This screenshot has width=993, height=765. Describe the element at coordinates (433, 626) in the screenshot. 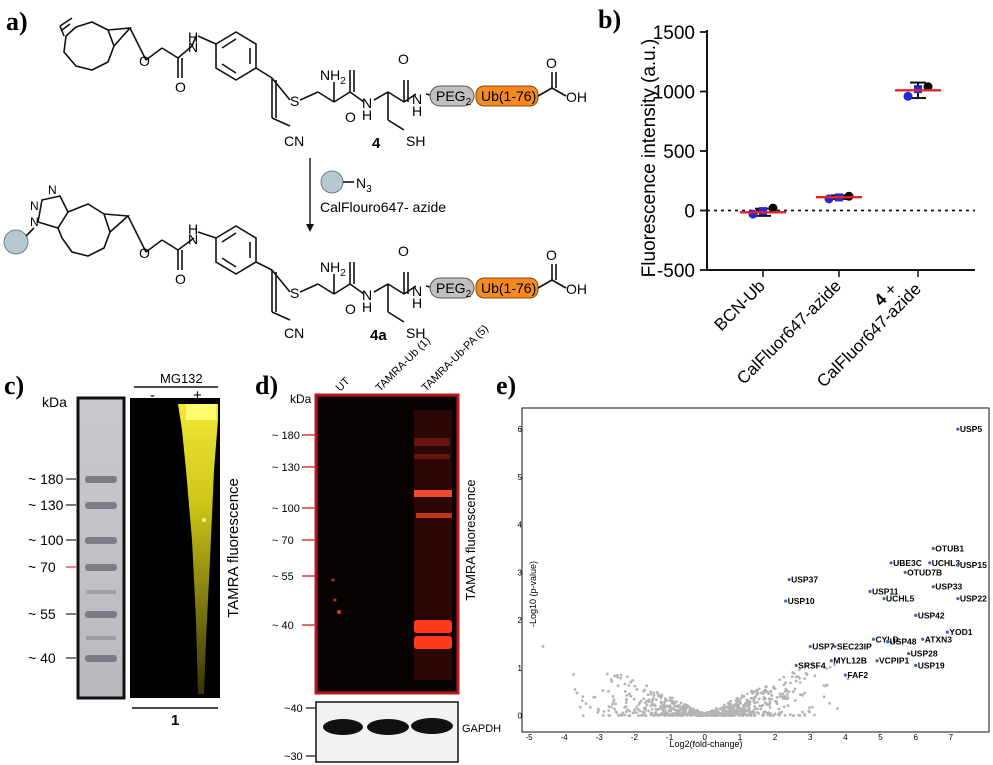

I see `band-40-upper` at that location.